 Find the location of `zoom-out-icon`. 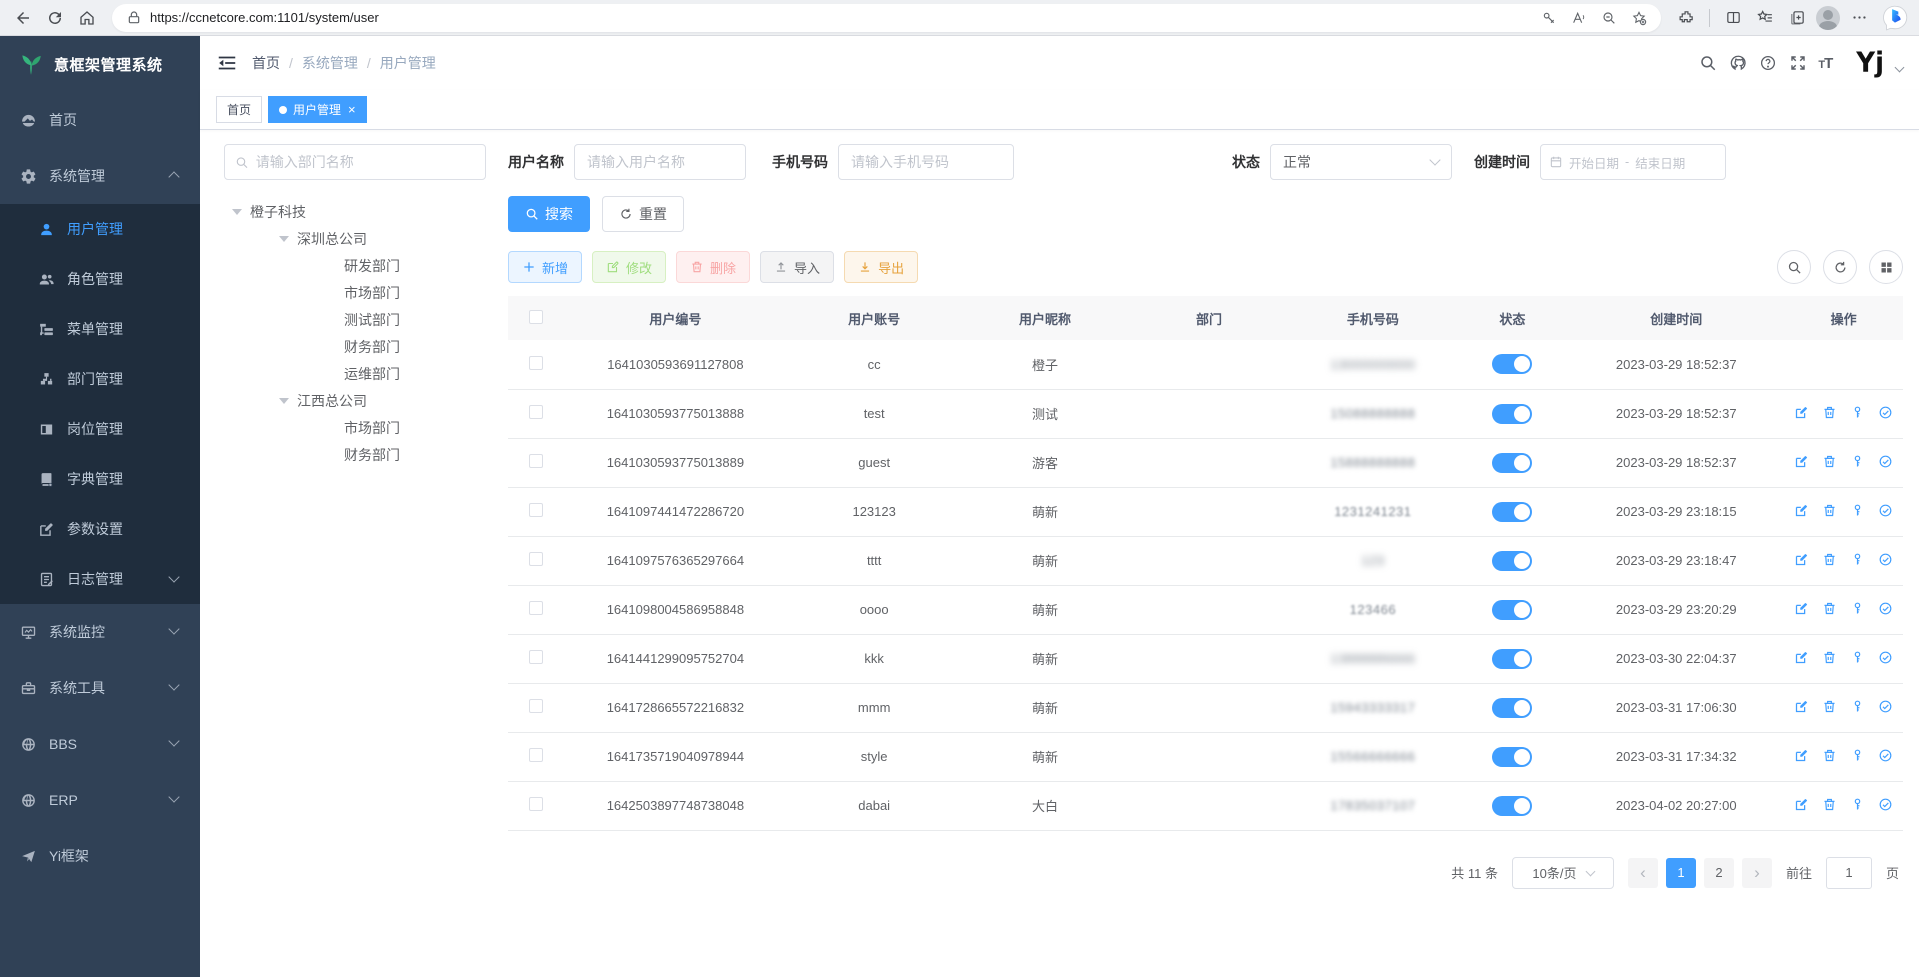

zoom-out-icon is located at coordinates (1609, 18).